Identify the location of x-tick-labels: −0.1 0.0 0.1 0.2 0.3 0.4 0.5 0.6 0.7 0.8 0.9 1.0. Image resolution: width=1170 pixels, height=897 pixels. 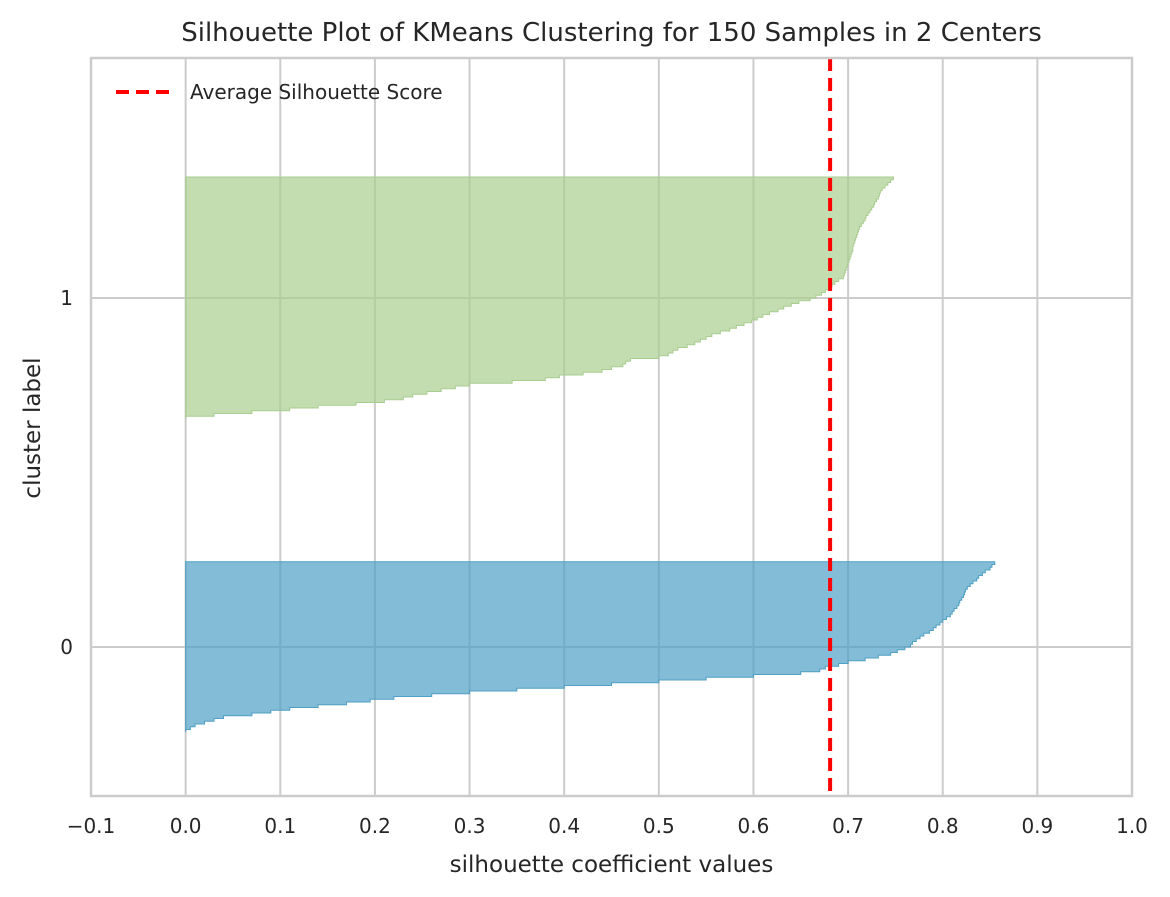
(607, 826).